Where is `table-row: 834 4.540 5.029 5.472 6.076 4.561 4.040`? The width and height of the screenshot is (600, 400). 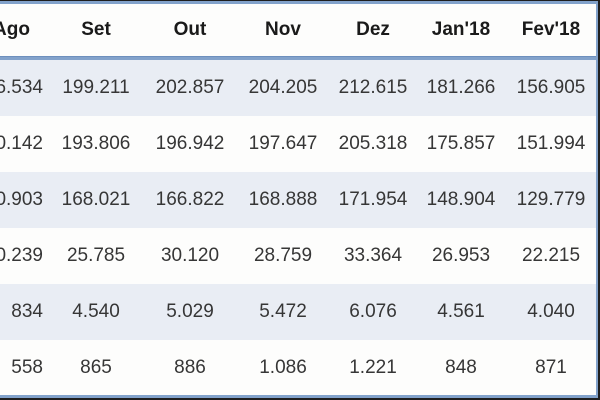
table-row: 834 4.540 5.029 5.472 6.076 4.561 4.040 is located at coordinates (298, 312).